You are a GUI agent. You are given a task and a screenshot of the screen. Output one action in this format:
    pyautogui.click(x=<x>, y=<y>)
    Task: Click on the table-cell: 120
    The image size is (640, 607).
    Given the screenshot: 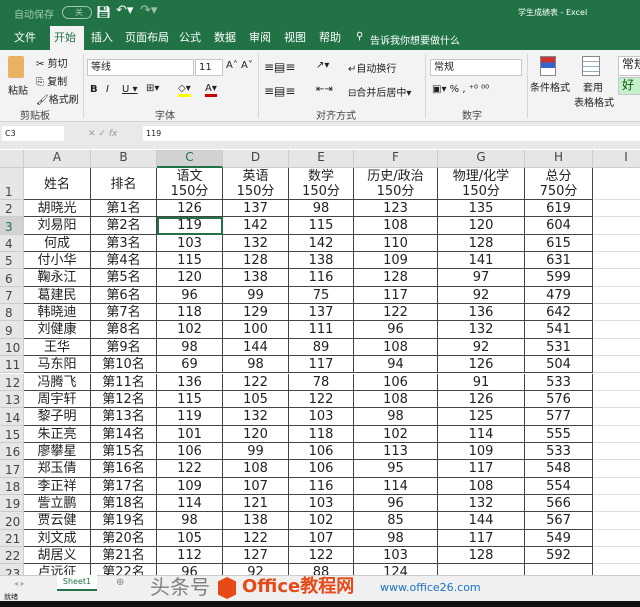 What is the action you would take?
    pyautogui.click(x=190, y=278)
    